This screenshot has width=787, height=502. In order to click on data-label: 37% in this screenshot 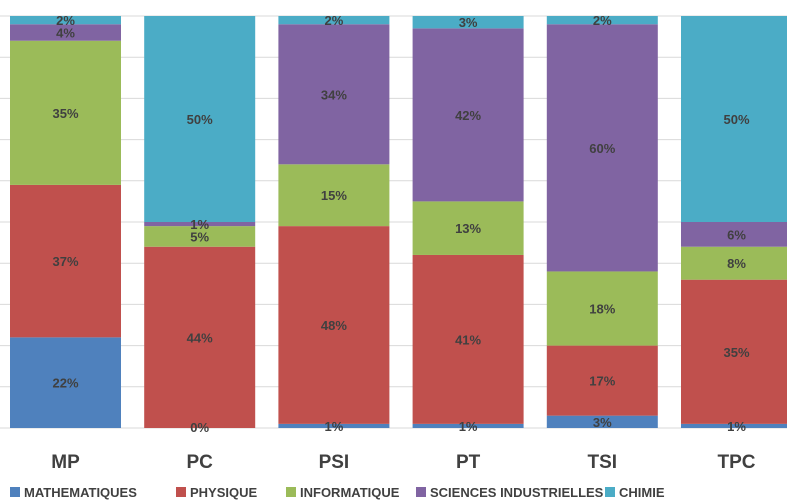, I will do `click(65, 261)`.